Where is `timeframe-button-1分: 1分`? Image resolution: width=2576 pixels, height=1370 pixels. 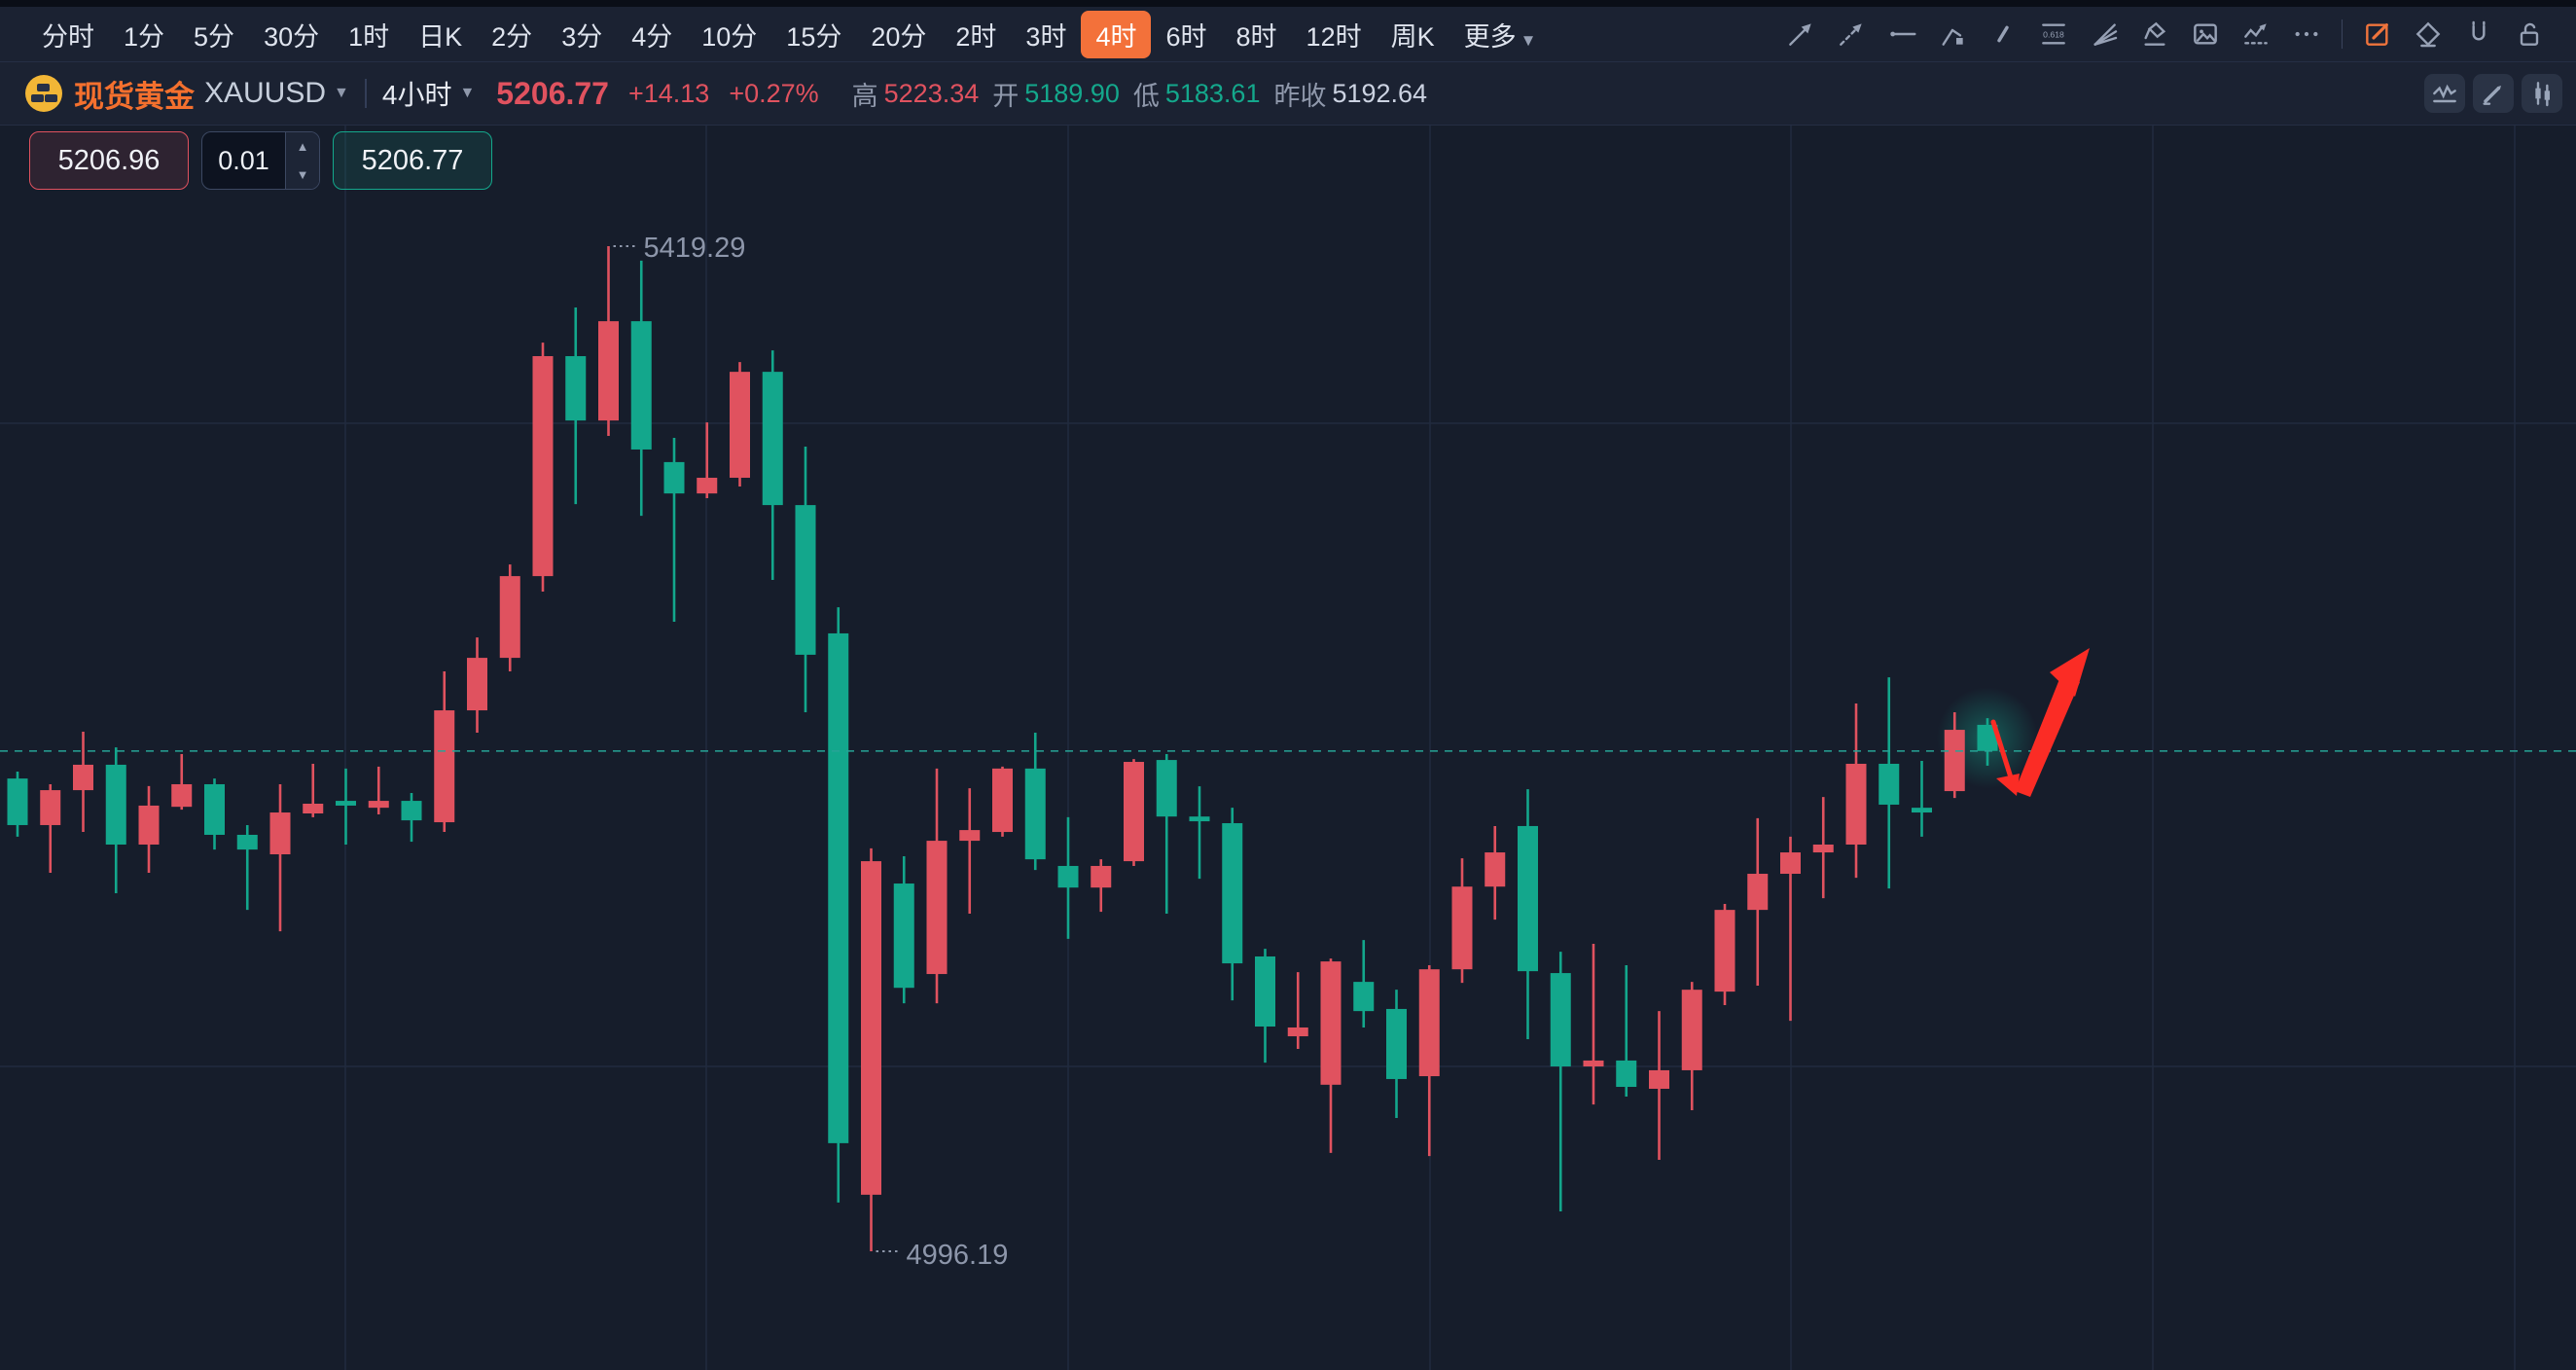 timeframe-button-1分: 1分 is located at coordinates (144, 37).